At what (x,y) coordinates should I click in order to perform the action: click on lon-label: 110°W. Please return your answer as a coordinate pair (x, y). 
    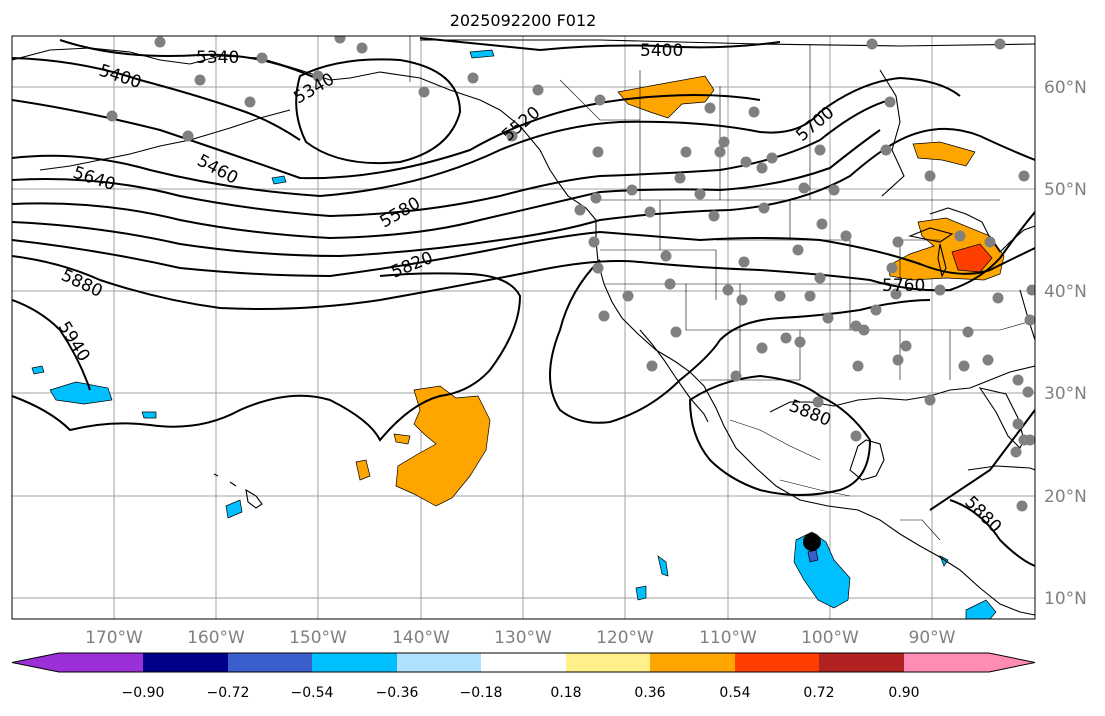
    Looking at the image, I should click on (728, 638).